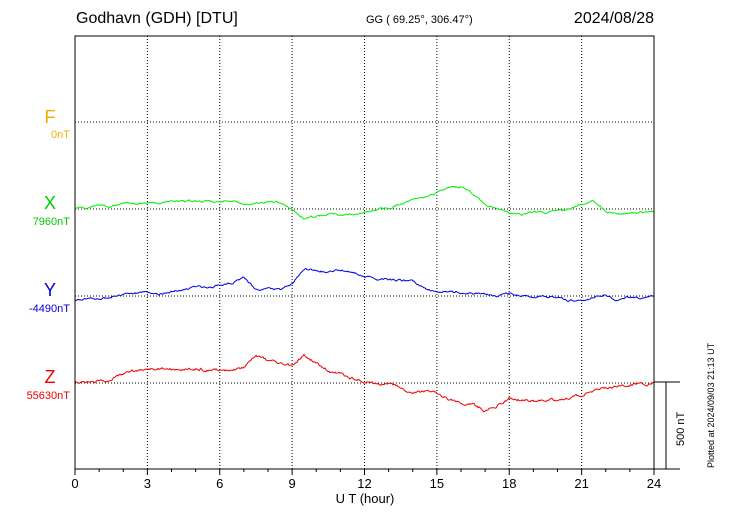  What do you see at coordinates (670, 425) in the screenshot?
I see `scale-bar: 500 nT` at bounding box center [670, 425].